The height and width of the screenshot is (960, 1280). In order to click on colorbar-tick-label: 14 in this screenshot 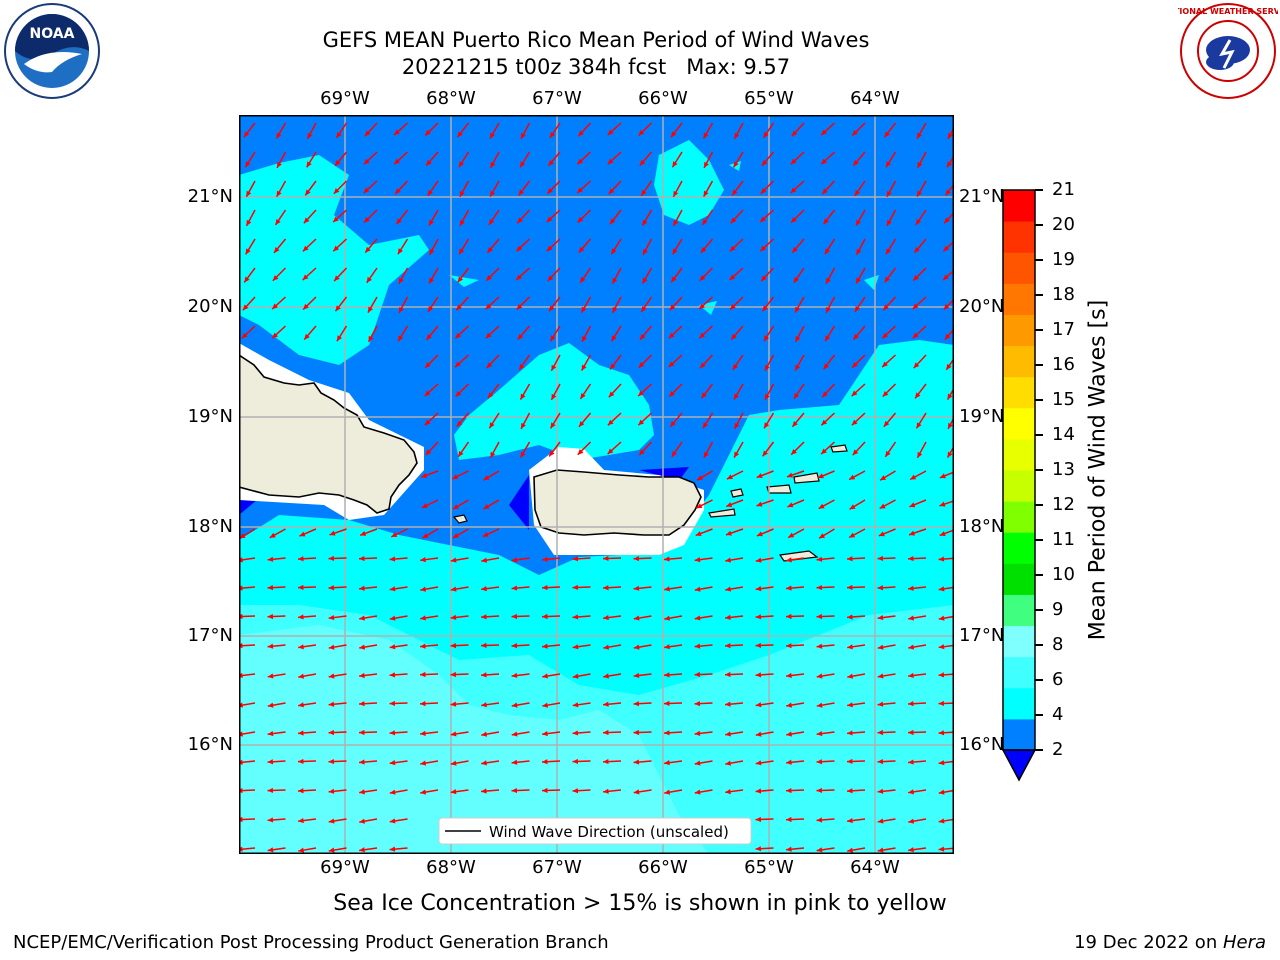, I will do `click(1063, 434)`.